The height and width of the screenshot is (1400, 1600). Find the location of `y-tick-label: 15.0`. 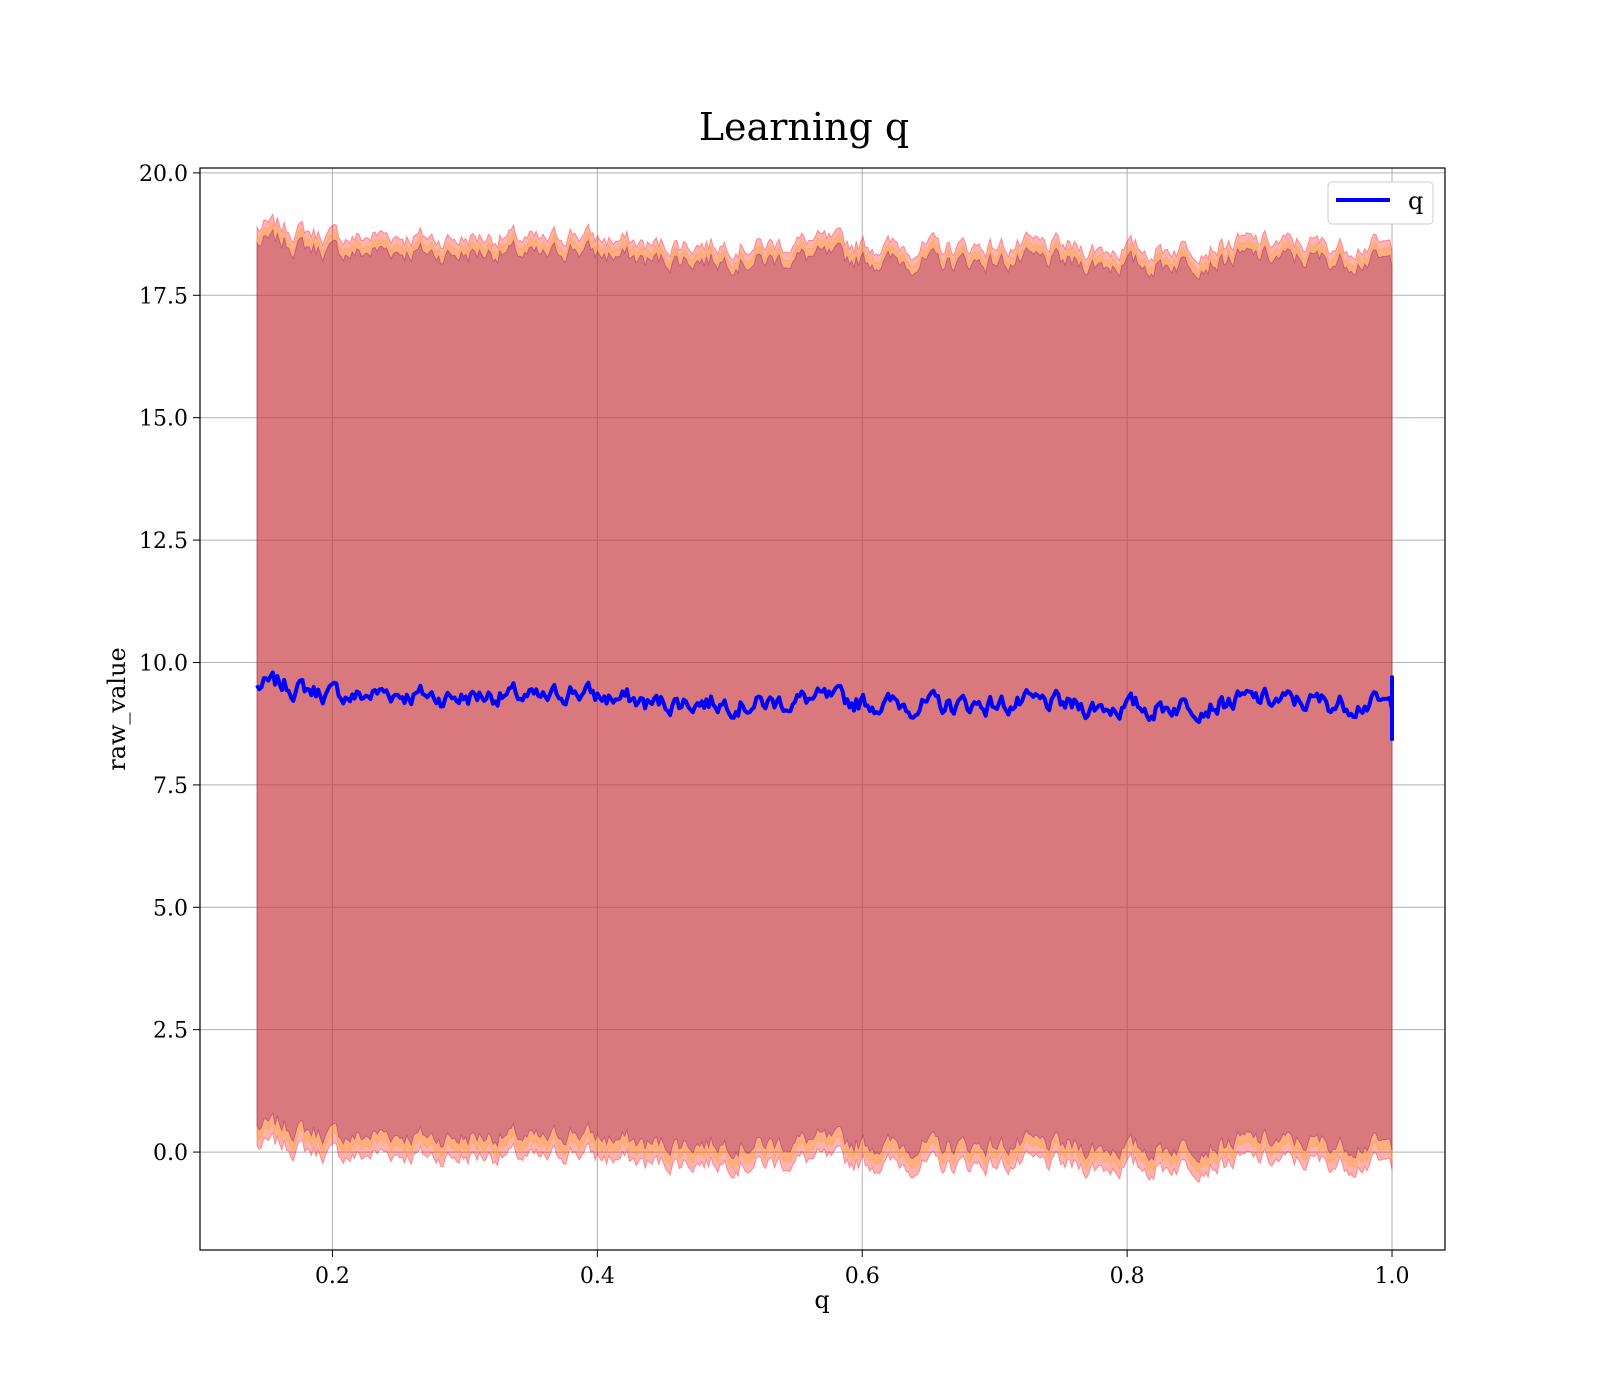

y-tick-label: 15.0 is located at coordinates (163, 419).